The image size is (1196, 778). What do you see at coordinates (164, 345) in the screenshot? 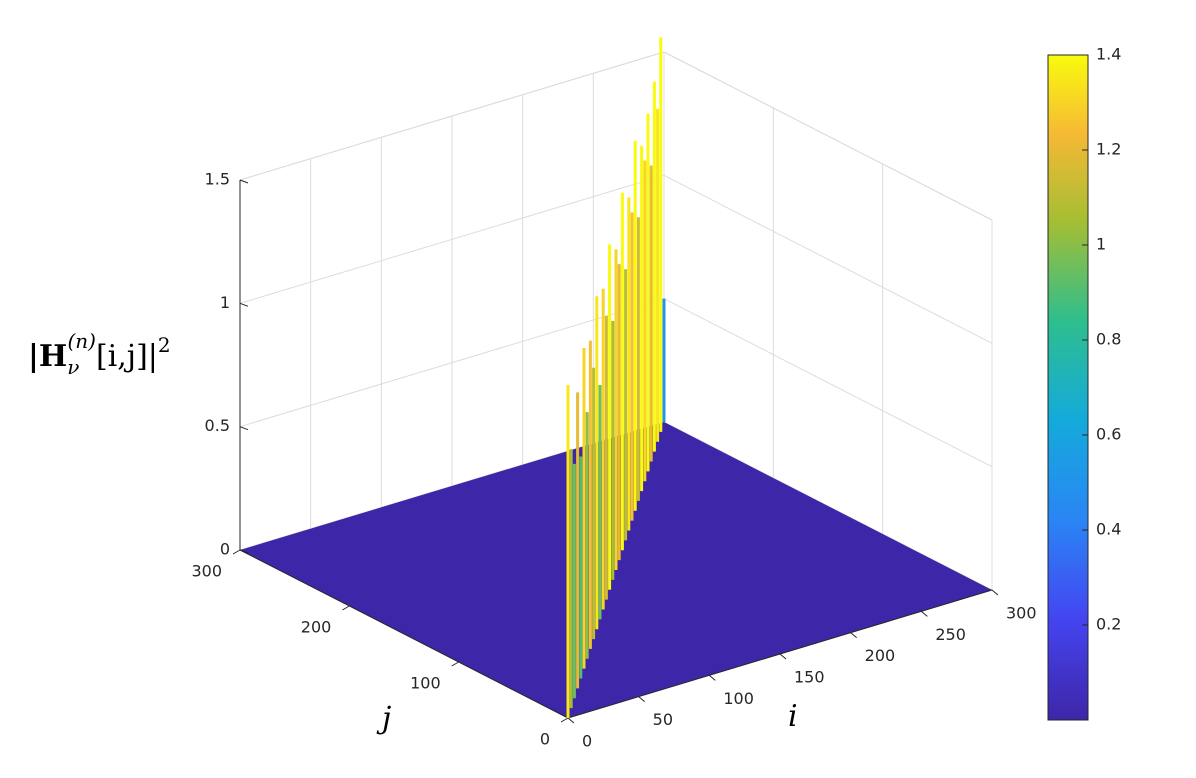
I see `z-label-exp: 2` at bounding box center [164, 345].